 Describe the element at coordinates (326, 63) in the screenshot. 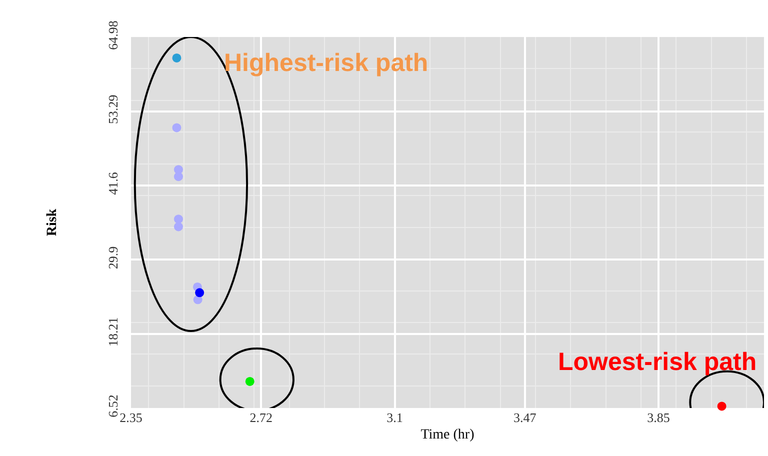

I see `annotation: Highest-risk path` at that location.